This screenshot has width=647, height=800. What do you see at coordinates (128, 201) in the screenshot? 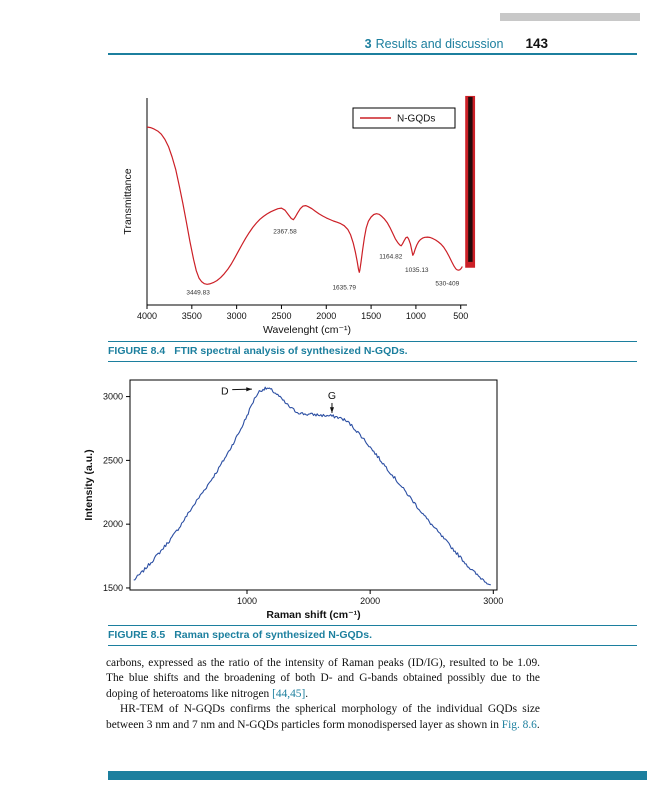
I see `svg-text: Transmittance` at bounding box center [128, 201].